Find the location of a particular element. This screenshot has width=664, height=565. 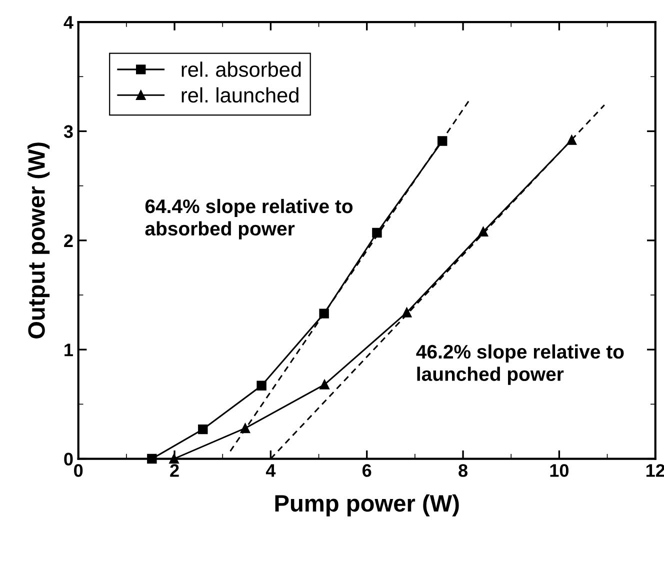

x-tick-label: 4 is located at coordinates (271, 470).